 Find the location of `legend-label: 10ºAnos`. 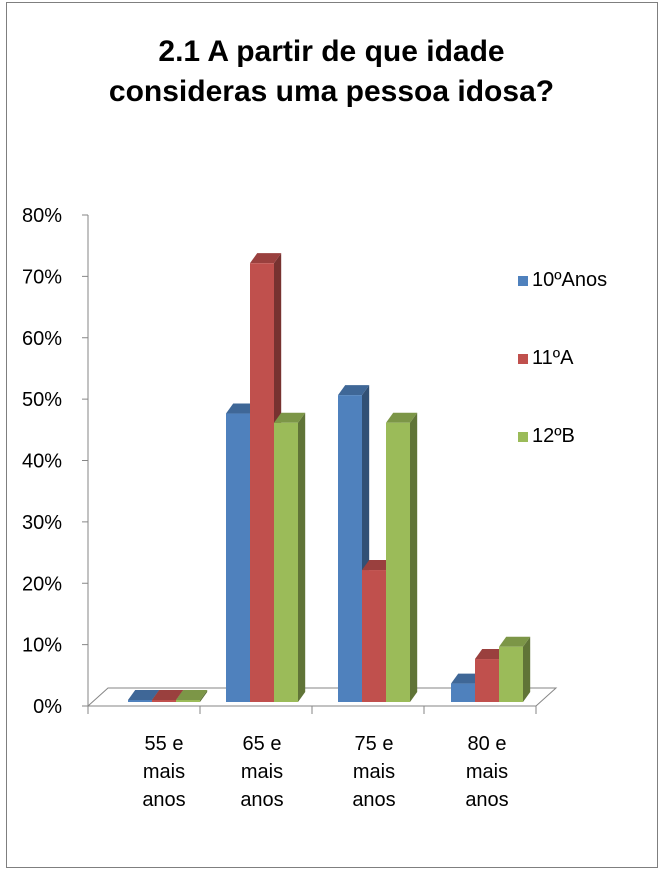

legend-label: 10ºAnos is located at coordinates (569, 280).